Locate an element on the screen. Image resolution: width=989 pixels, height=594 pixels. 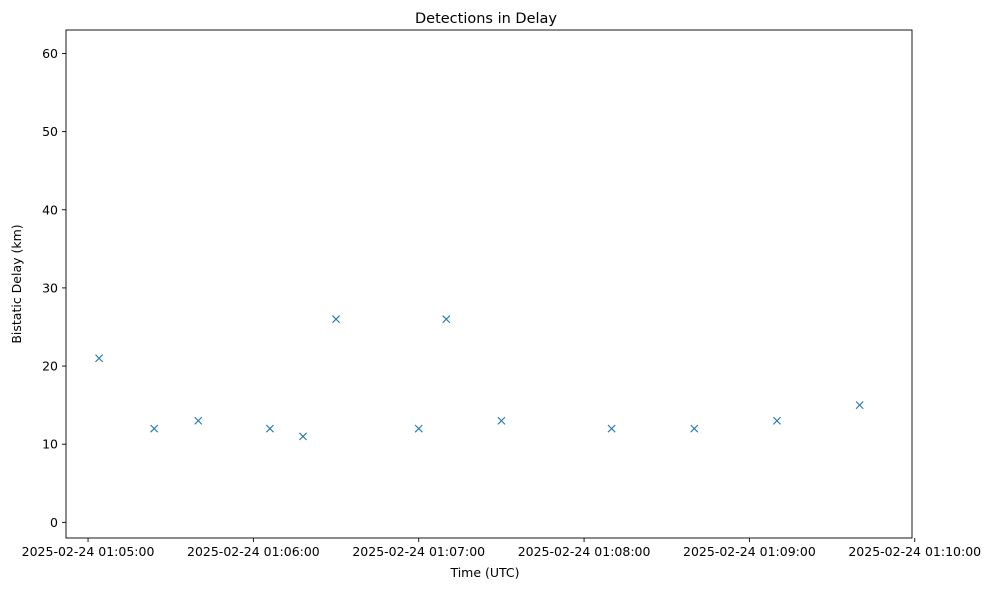
y-tick-label: 30 is located at coordinates (50, 287).